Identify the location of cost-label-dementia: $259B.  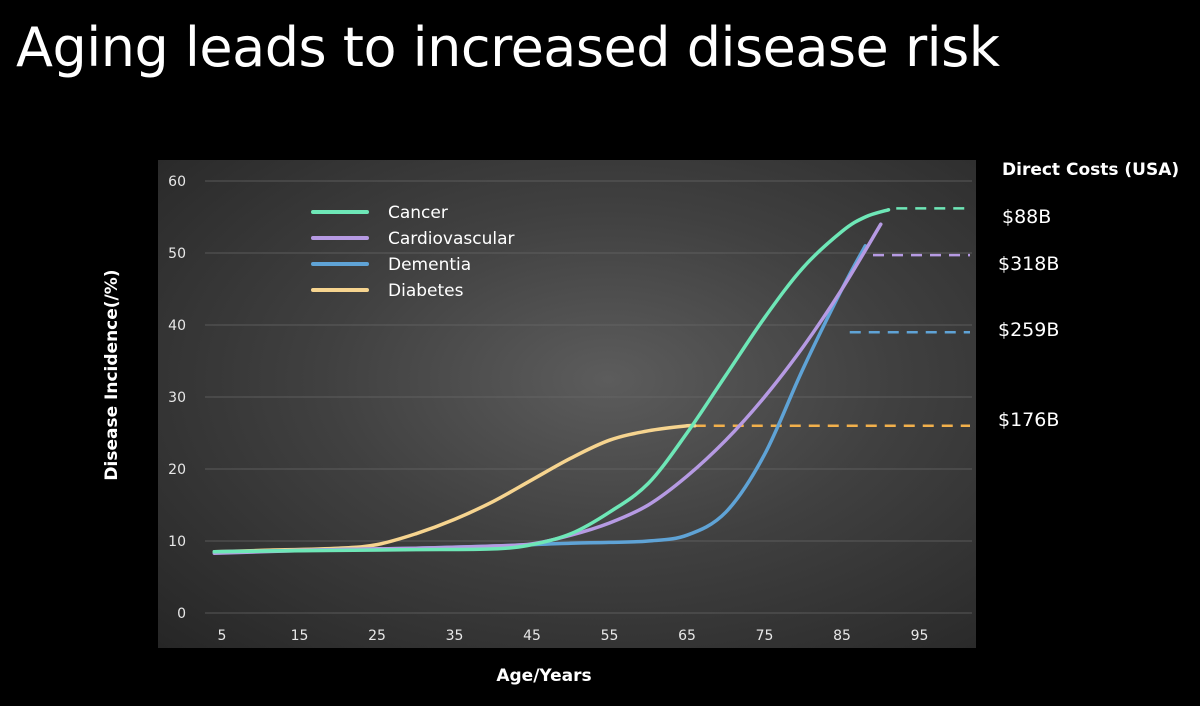
(1029, 330).